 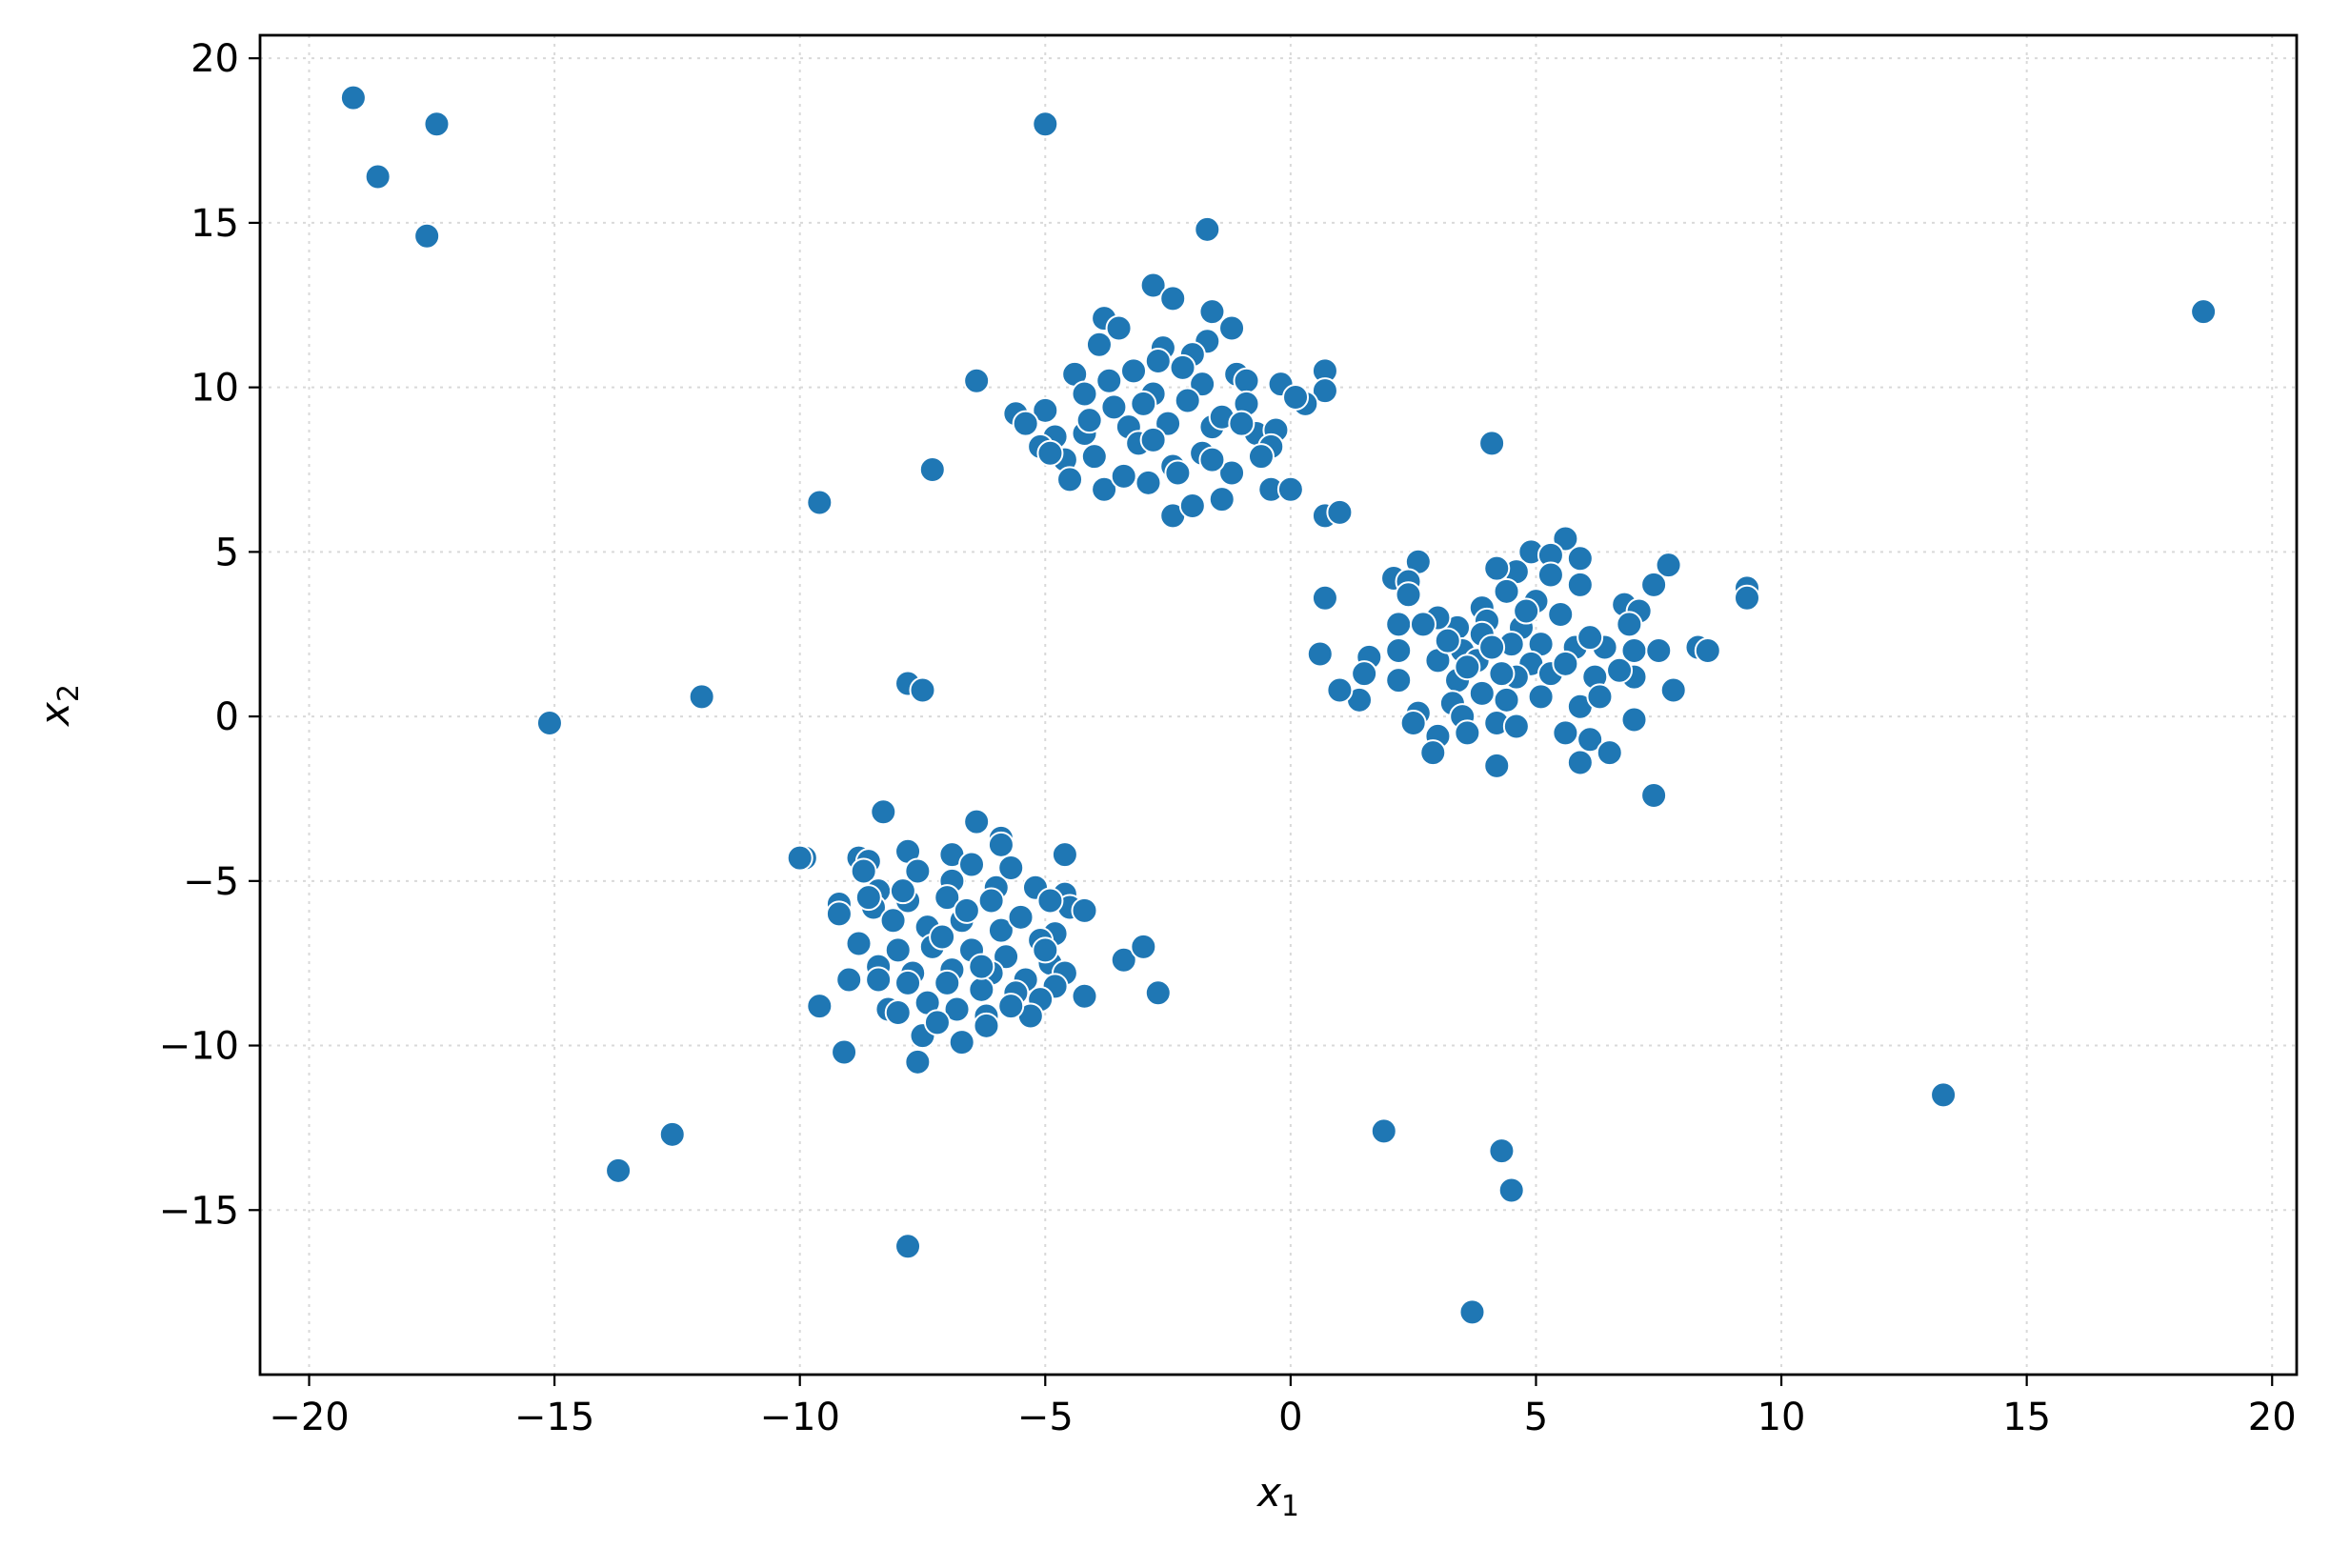 I want to click on y-tick-label: 10, so click(x=215, y=389).